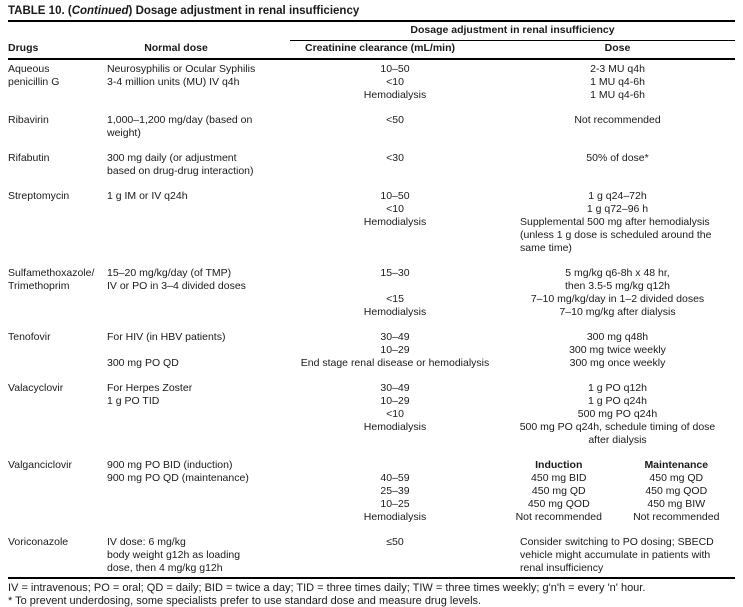  What do you see at coordinates (617, 273) in the screenshot?
I see `dose-cell: 5 mg/kg q6-8h x 48 hr,` at bounding box center [617, 273].